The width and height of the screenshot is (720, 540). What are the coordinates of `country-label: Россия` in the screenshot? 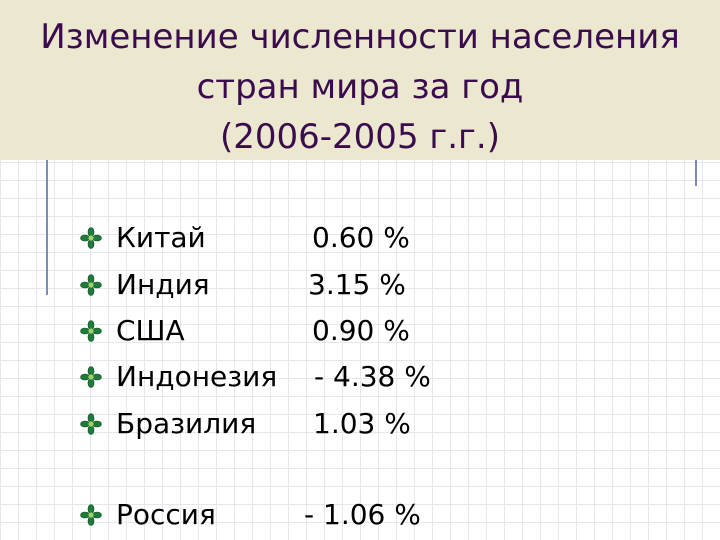 It's located at (166, 514).